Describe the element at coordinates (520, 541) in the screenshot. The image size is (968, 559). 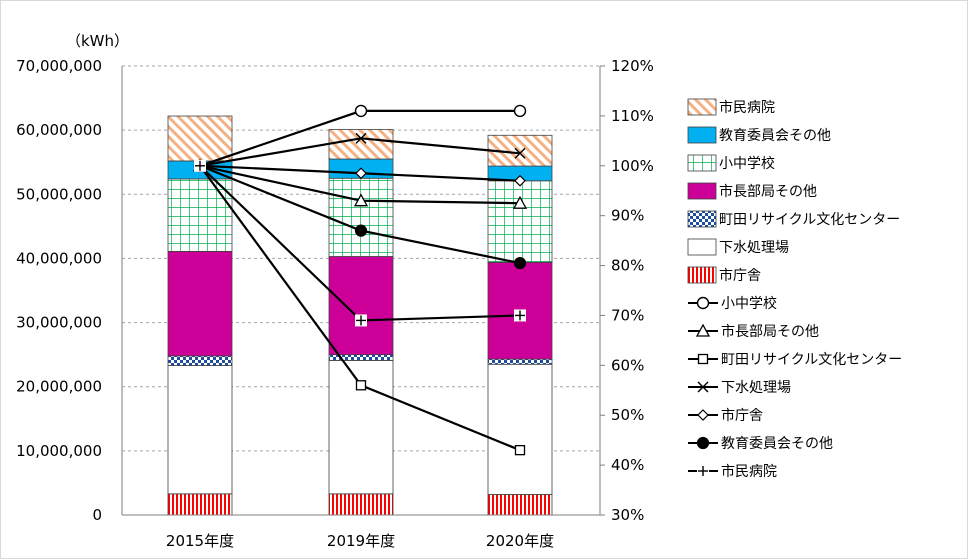
I see `x-category-label: 2020年度` at that location.